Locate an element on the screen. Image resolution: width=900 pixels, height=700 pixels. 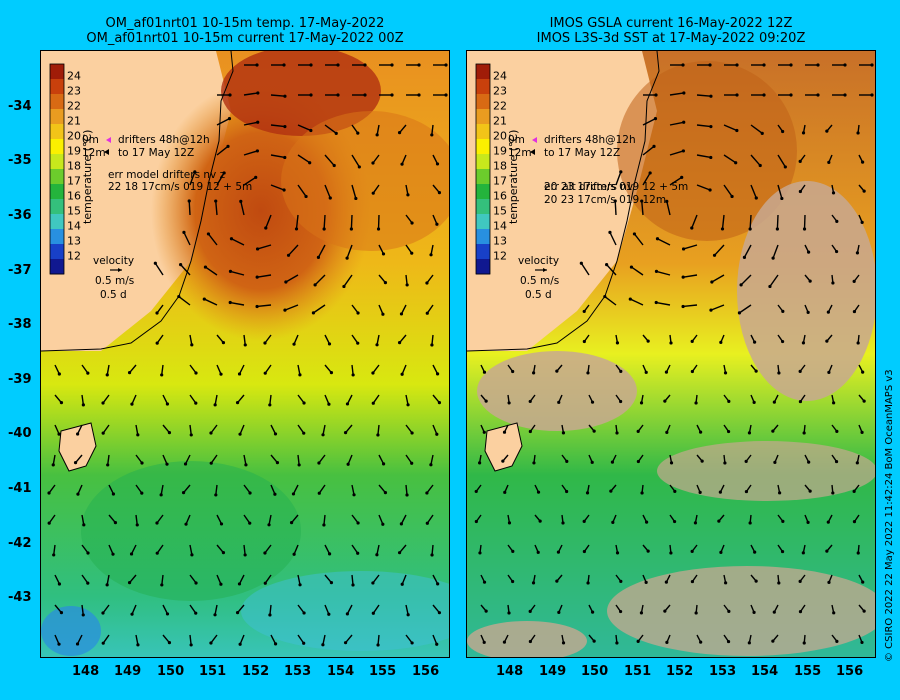
right-x-tick: 156 is located at coordinates (850, 671).